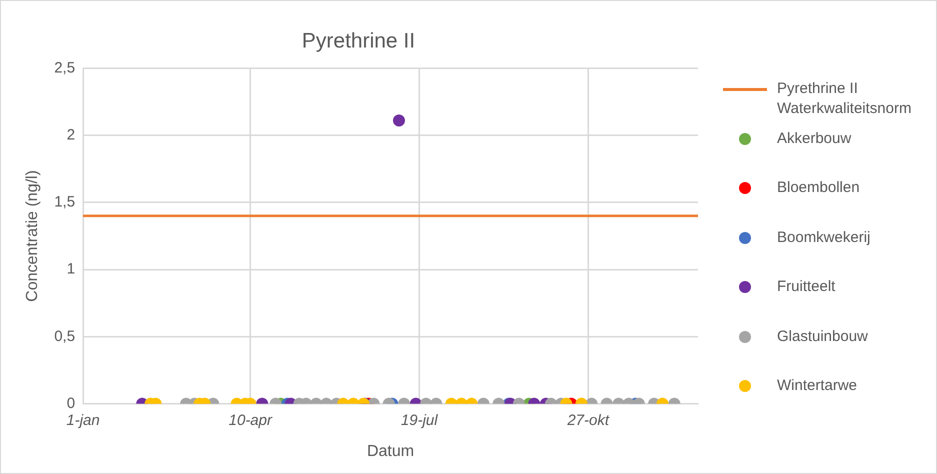  Describe the element at coordinates (818, 188) in the screenshot. I see `legend-label: Bloembollen` at that location.